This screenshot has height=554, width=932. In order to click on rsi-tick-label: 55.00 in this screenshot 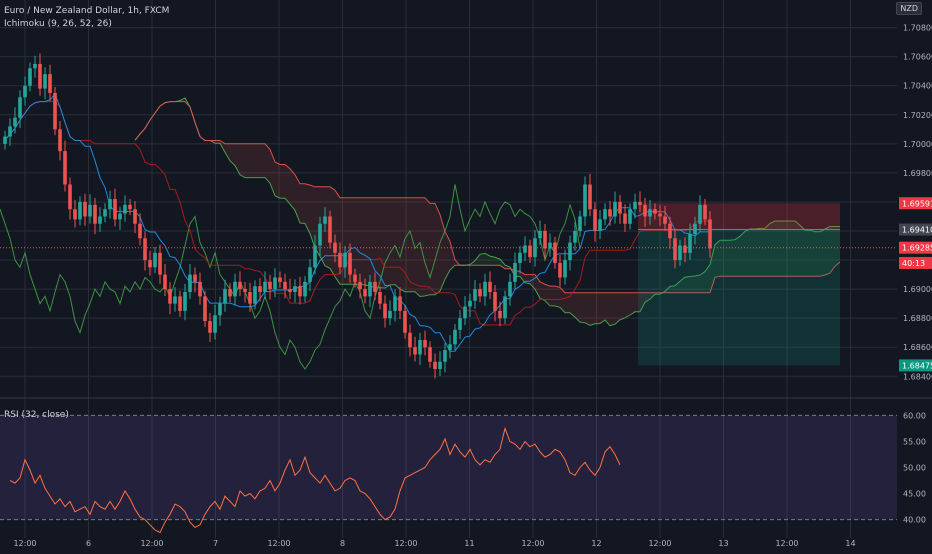, I will do `click(914, 441)`.